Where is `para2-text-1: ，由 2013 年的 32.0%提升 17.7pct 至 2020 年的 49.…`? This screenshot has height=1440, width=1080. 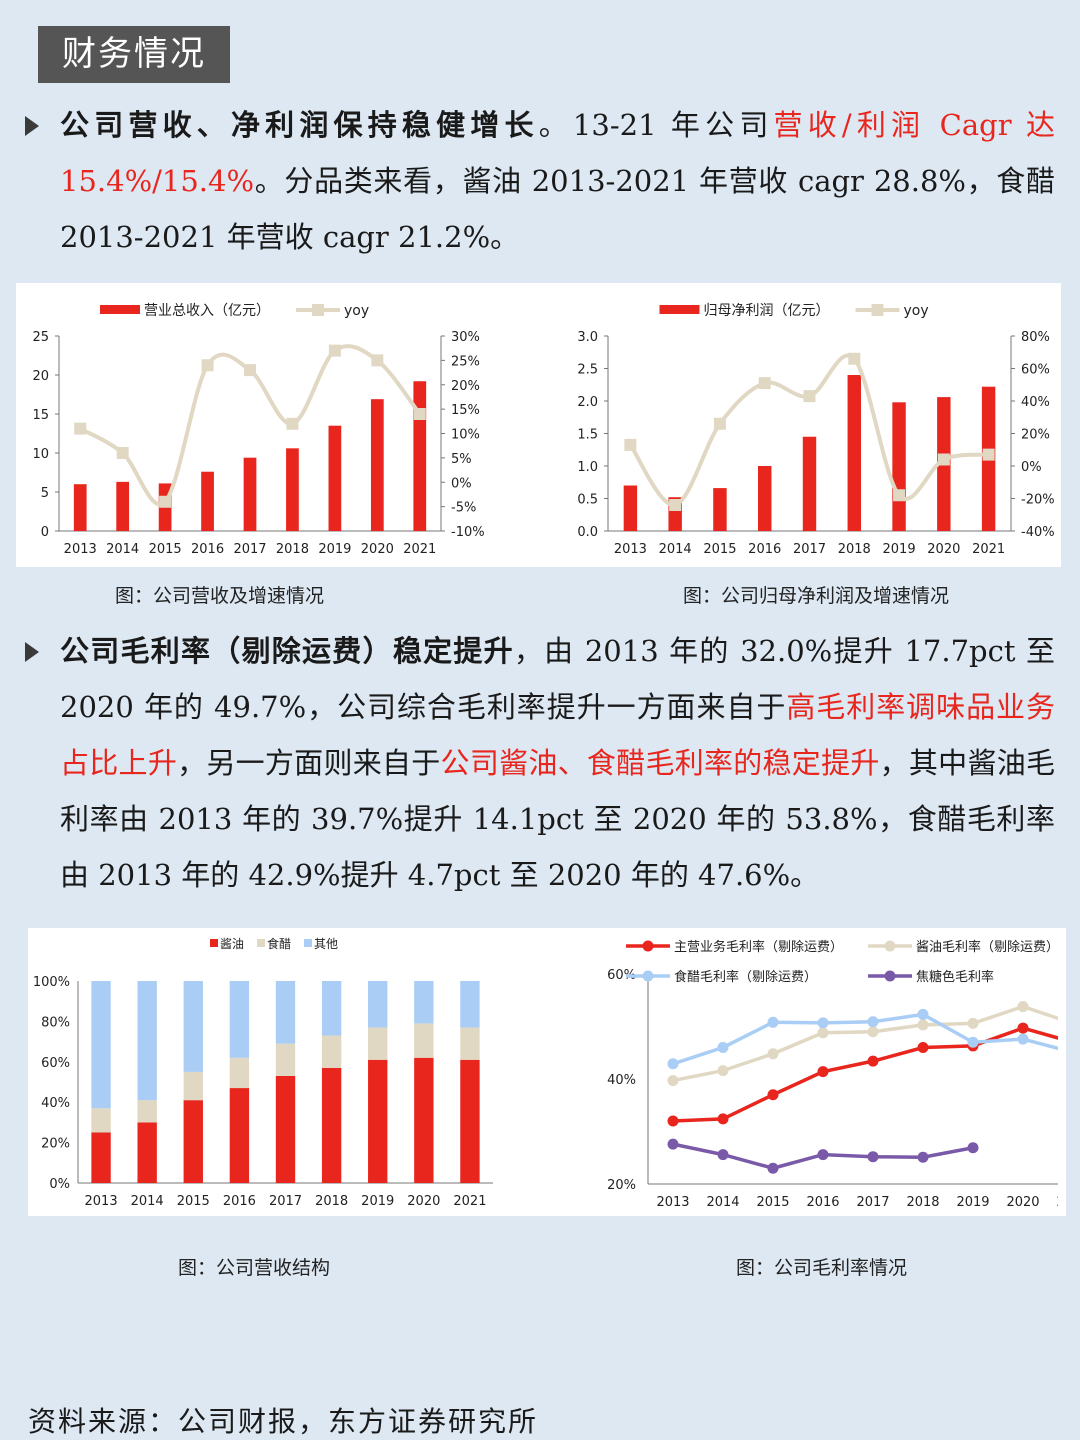 para2-text-1: ，由 2013 年的 32.0%提升 17.7pct 至 2020 年的 49.… is located at coordinates (557, 679).